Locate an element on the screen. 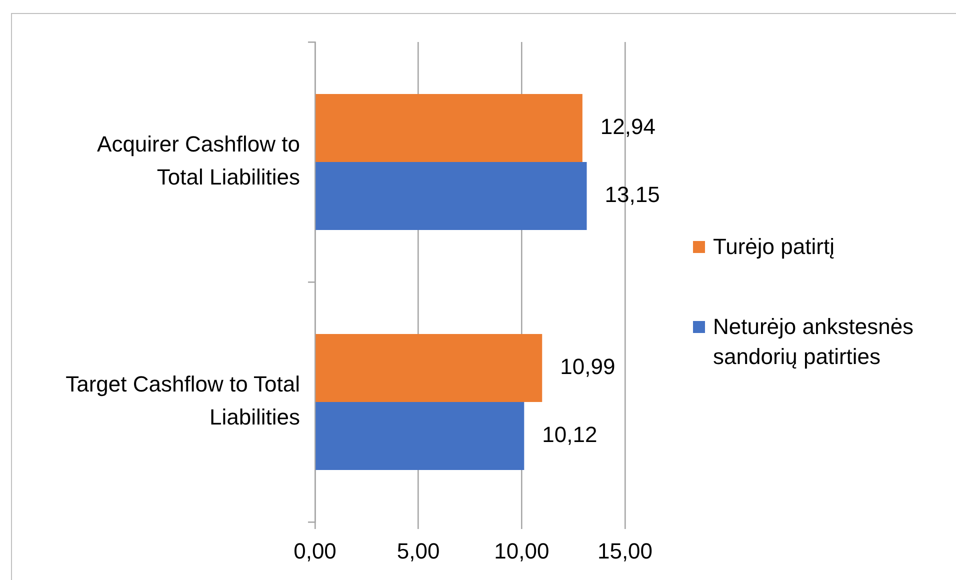 The width and height of the screenshot is (956, 580). legend-label: Neturėjo ankstesnės sandorių patirties is located at coordinates (814, 342).